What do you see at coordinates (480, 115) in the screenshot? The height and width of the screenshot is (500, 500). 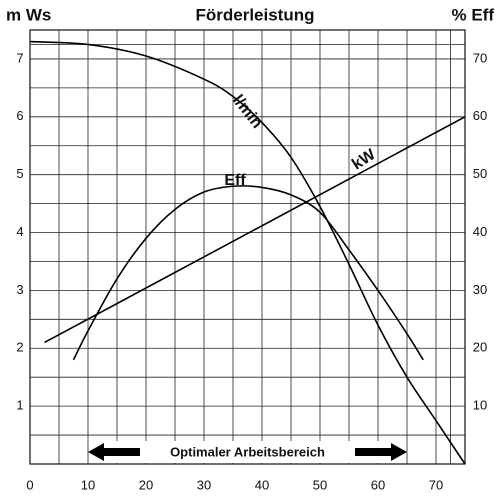 I see `y2-tick-label: 60` at bounding box center [480, 115].